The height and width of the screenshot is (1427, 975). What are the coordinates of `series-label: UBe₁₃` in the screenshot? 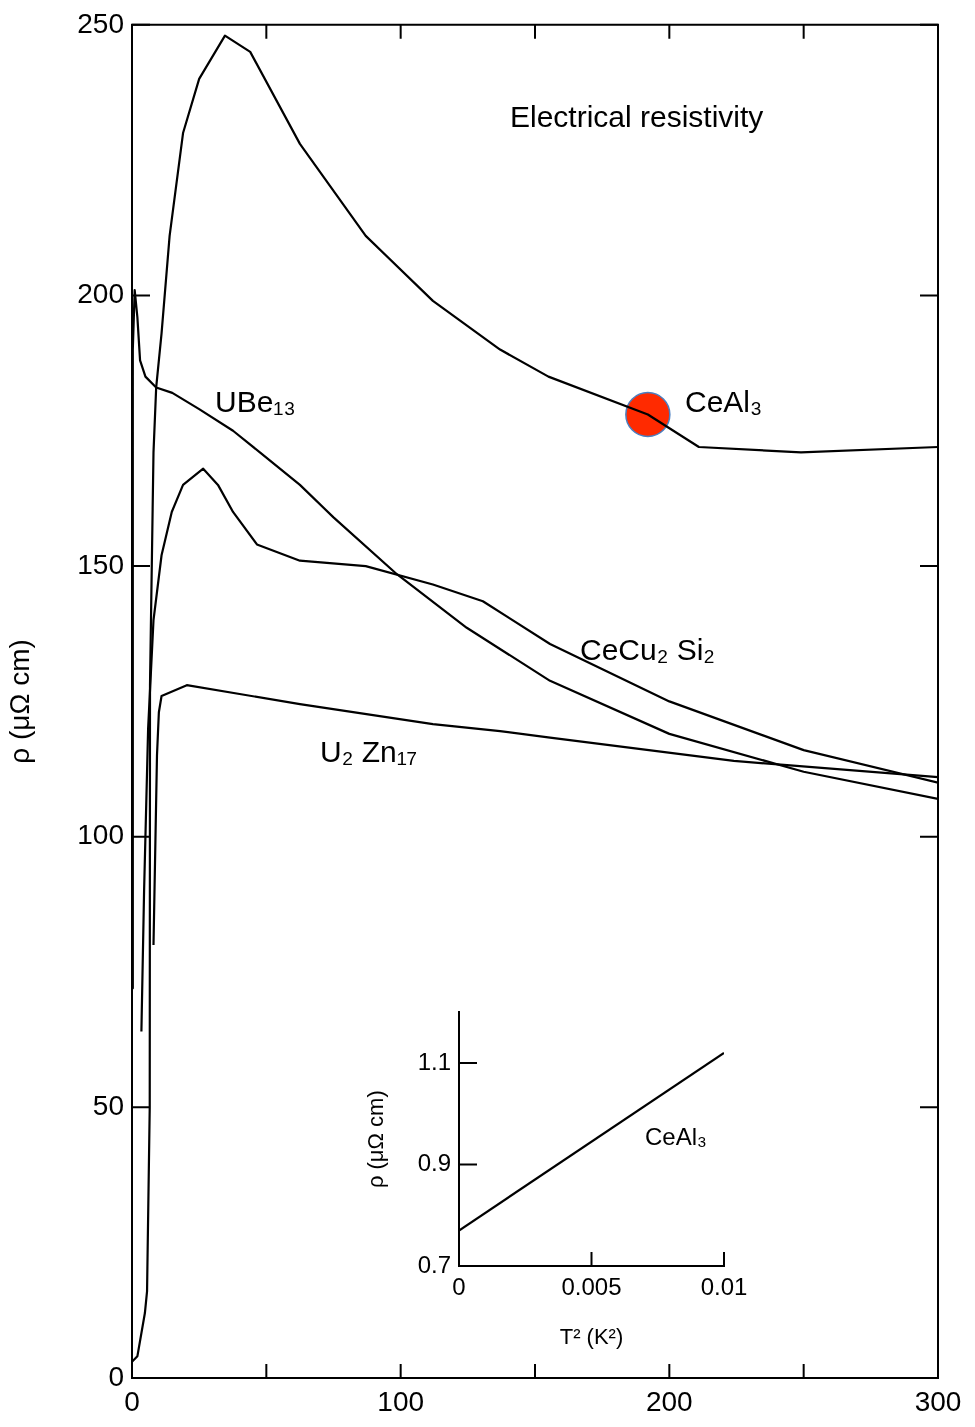 It's located at (255, 401).